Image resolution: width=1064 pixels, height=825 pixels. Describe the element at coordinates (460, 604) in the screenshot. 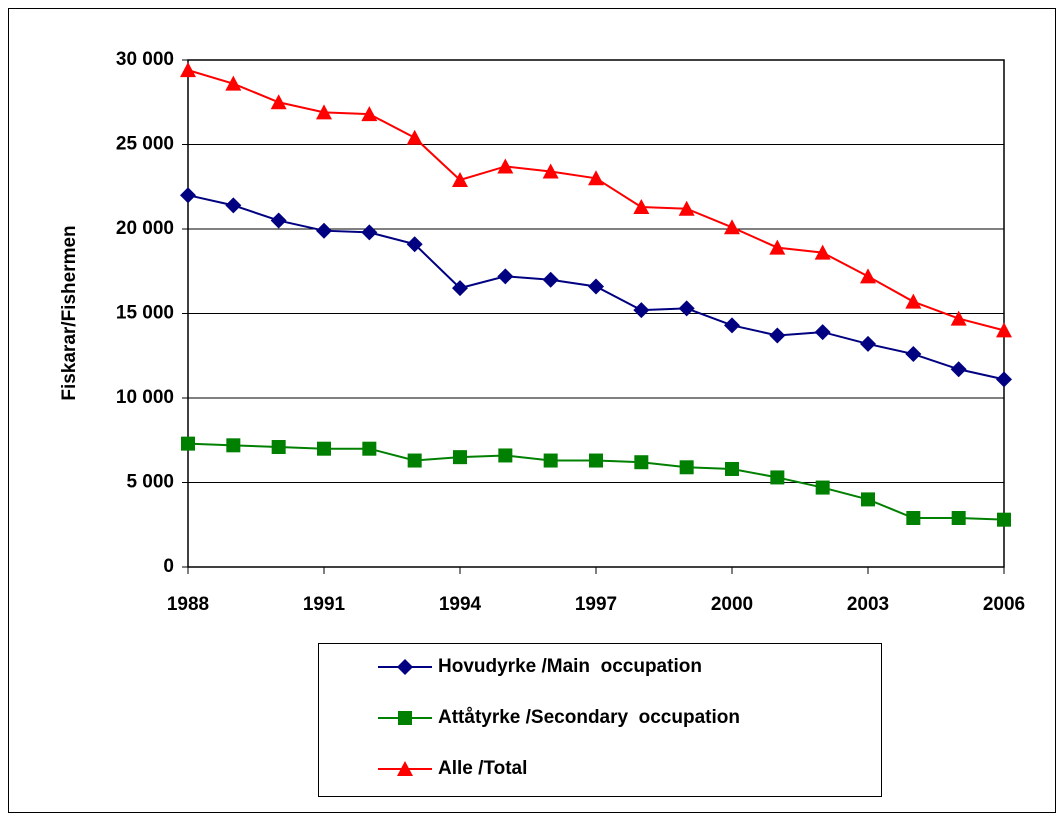

I see `x-tick-label: 1994` at that location.